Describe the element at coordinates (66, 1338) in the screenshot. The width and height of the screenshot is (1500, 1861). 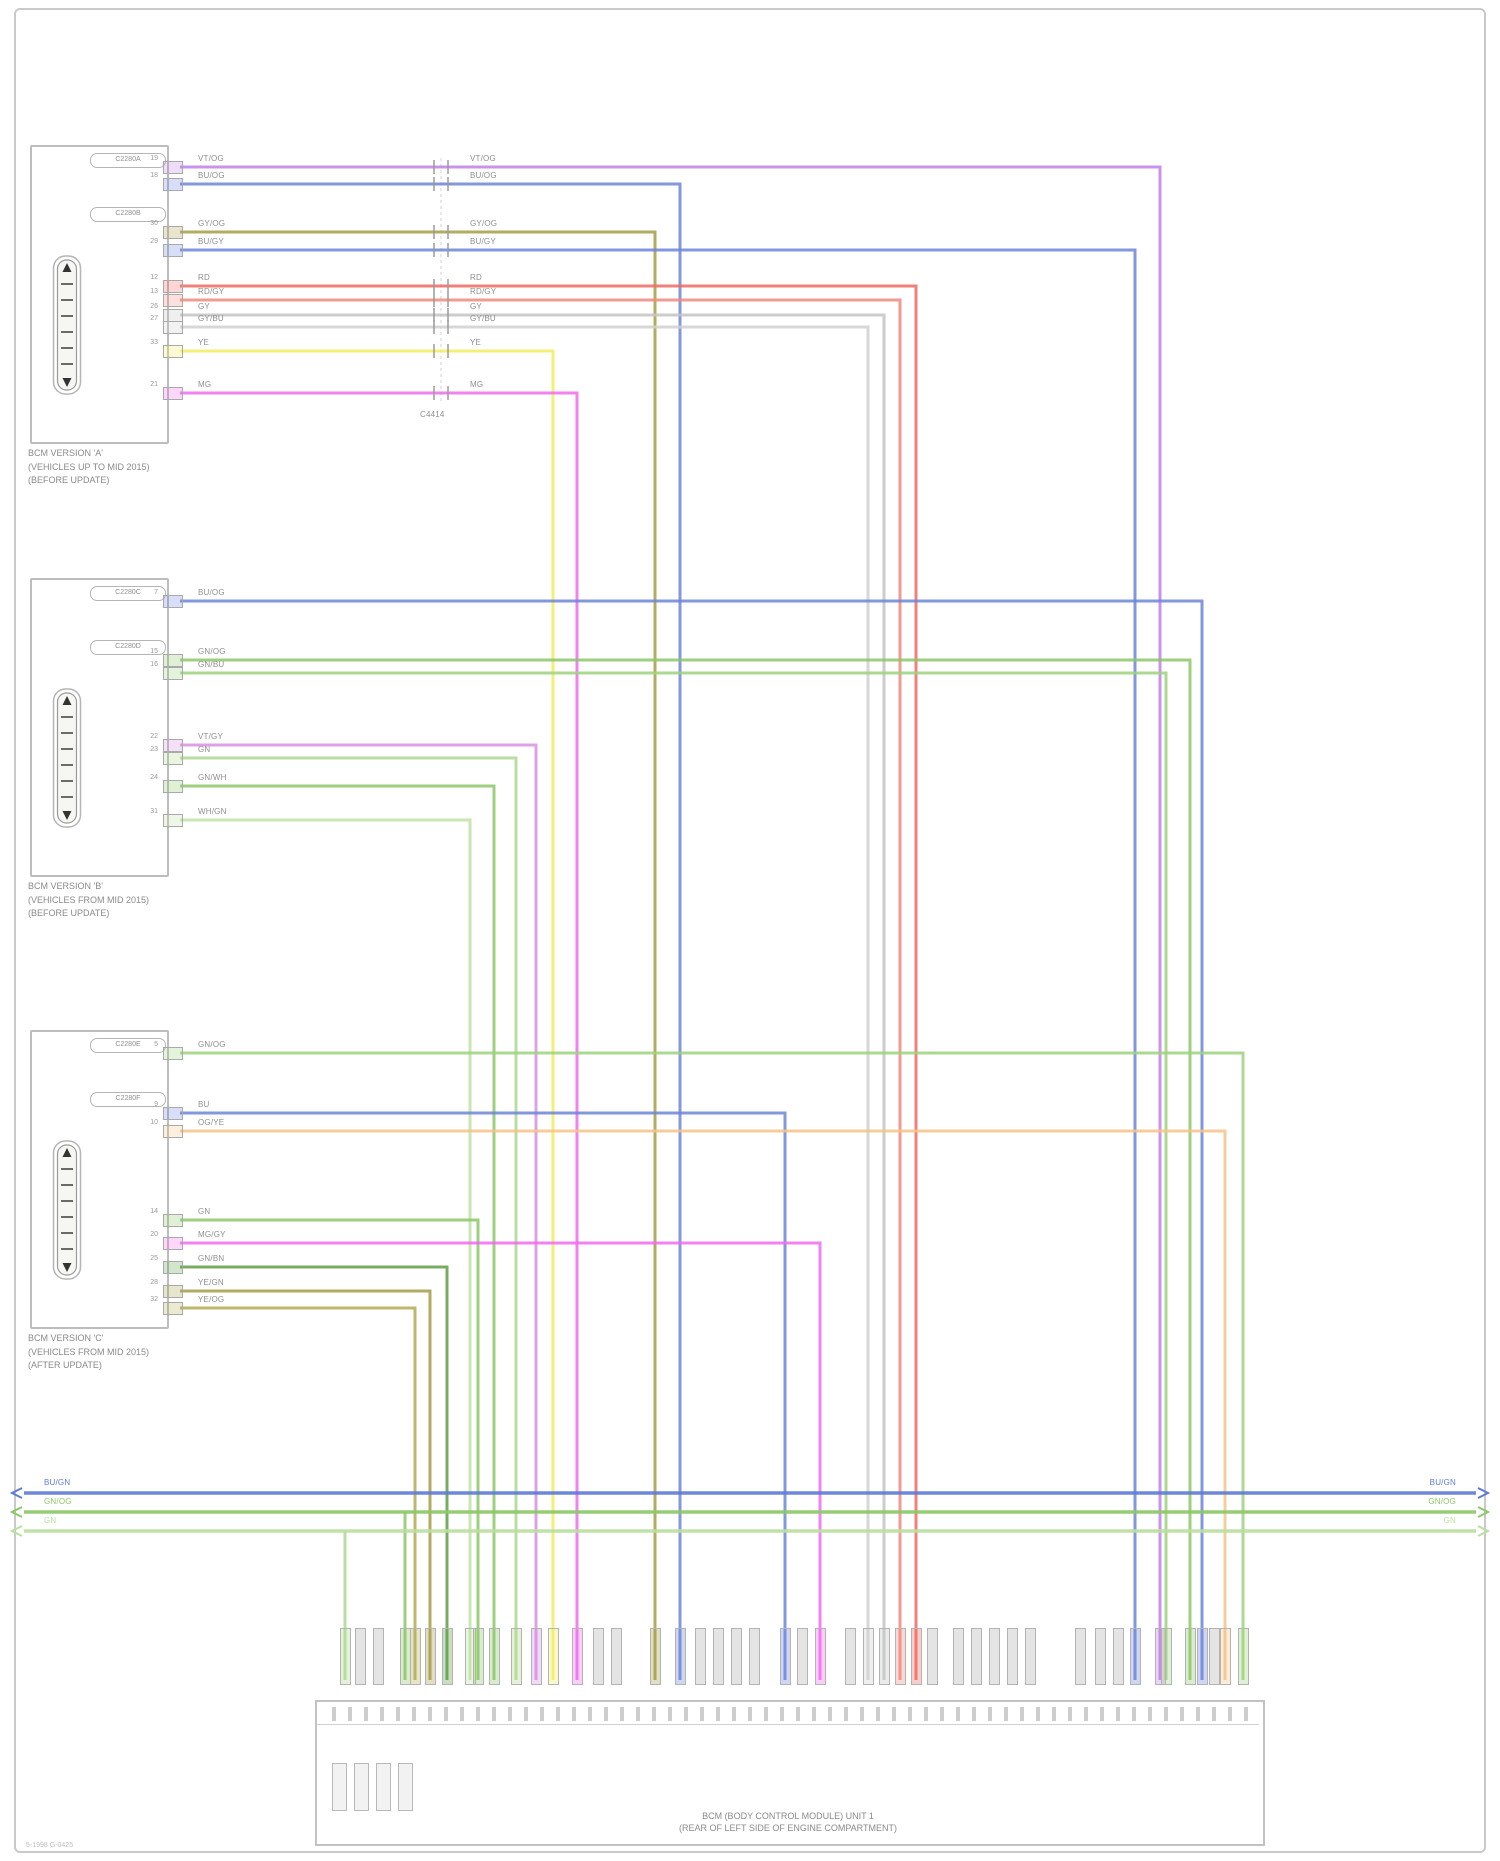
I see `module-caption-line: BCM VERSION 'C'` at that location.